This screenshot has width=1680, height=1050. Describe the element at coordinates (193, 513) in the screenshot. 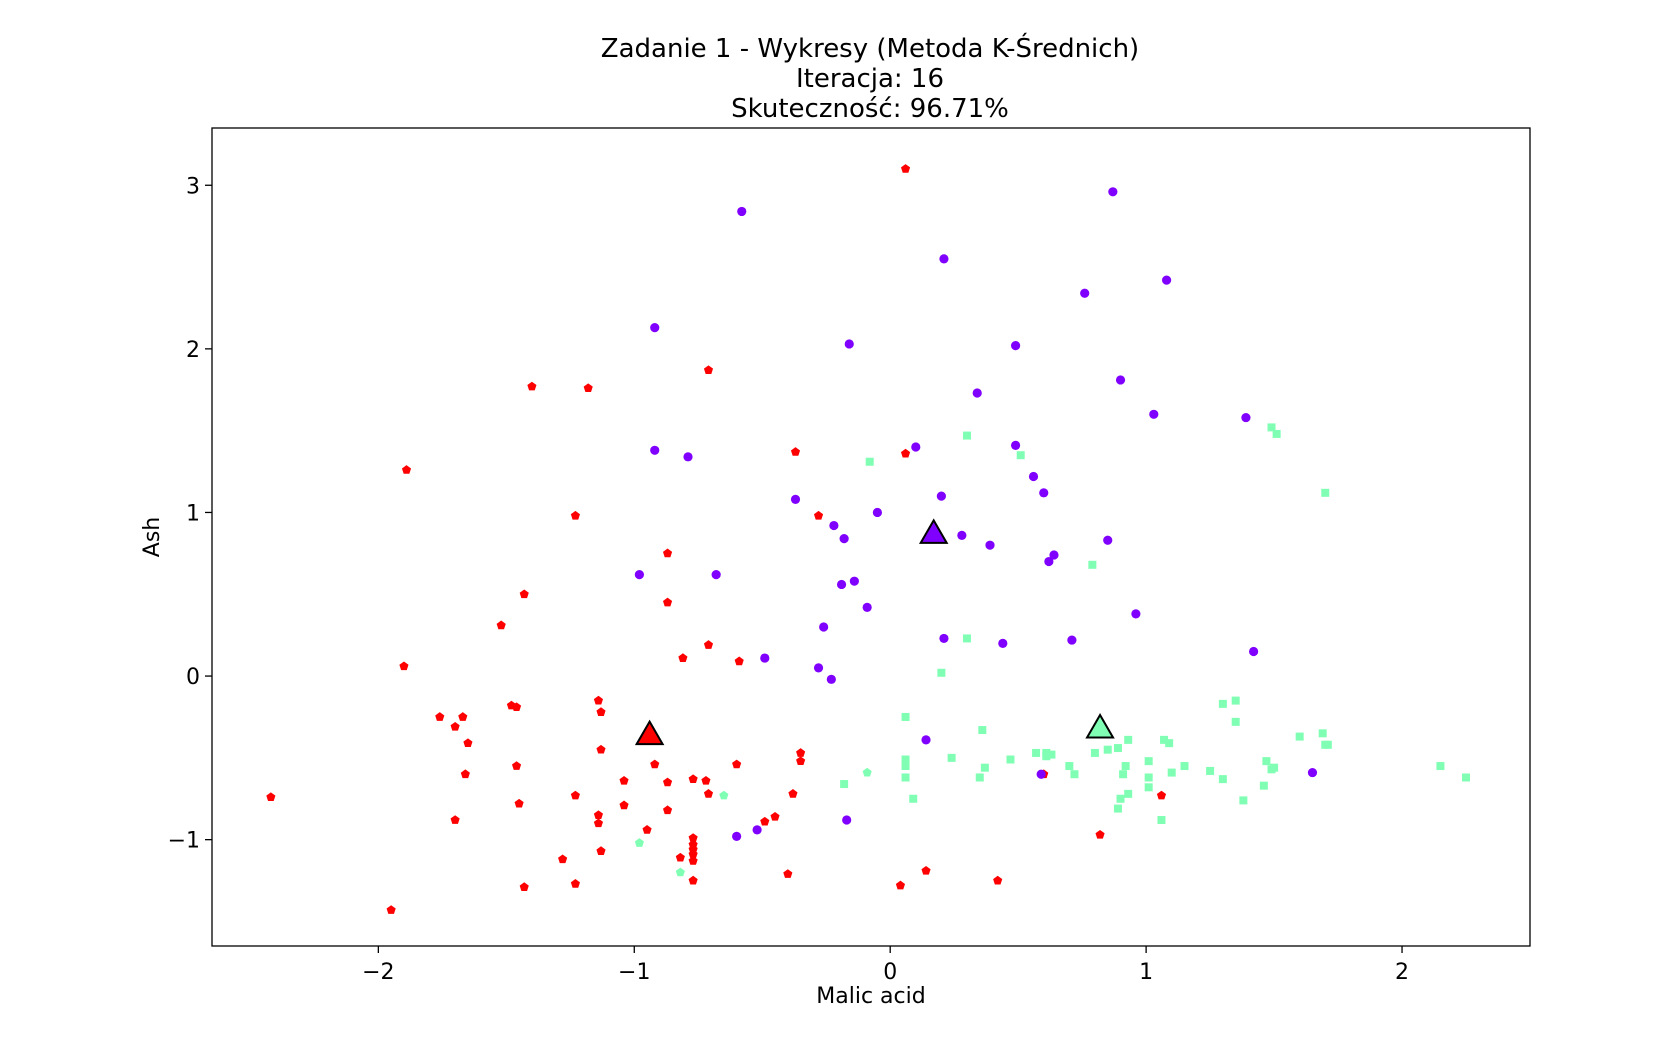

I see `y-tick-label: 1` at that location.